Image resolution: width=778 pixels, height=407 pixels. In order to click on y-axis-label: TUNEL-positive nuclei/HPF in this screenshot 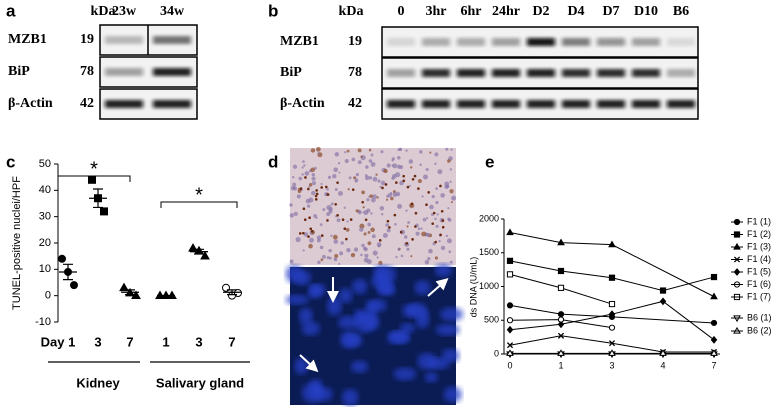, I will do `click(17, 243)`.